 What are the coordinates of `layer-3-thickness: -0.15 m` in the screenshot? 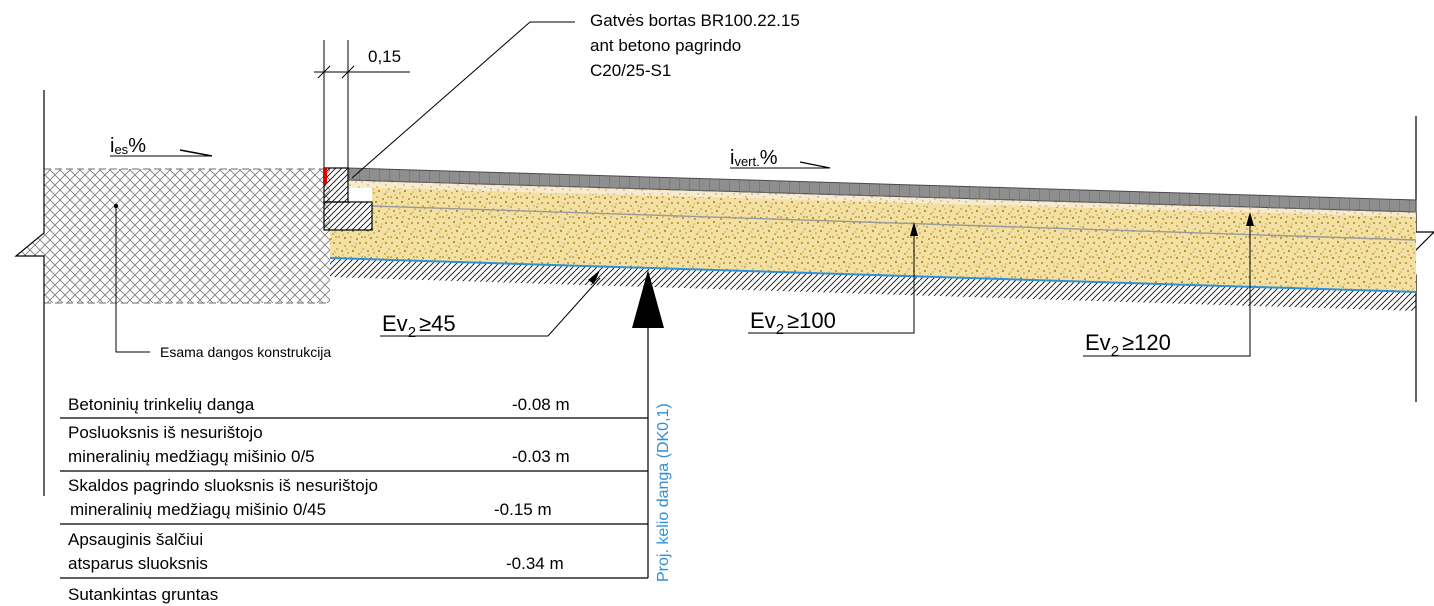 It's located at (523, 509).